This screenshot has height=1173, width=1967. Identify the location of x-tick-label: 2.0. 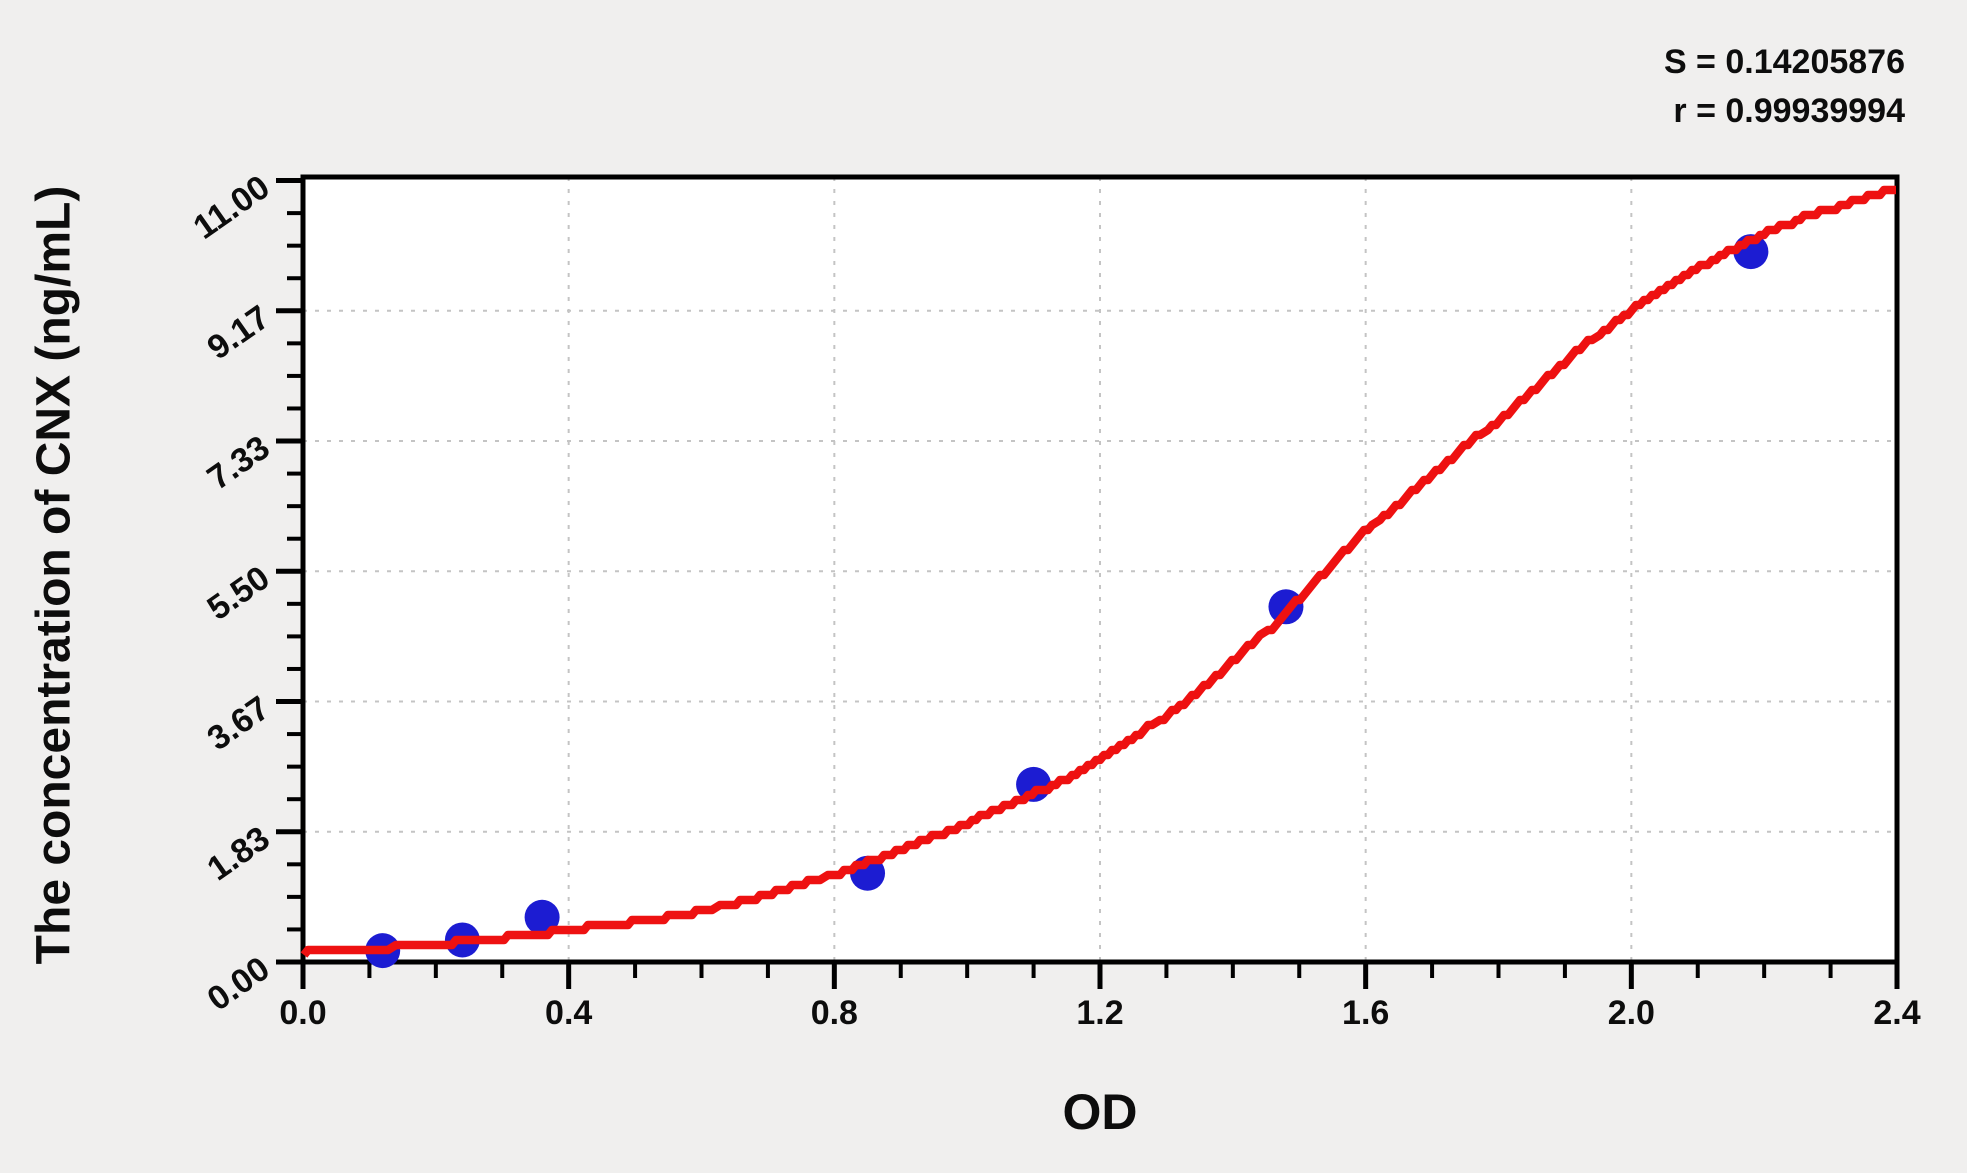
(1631, 1013).